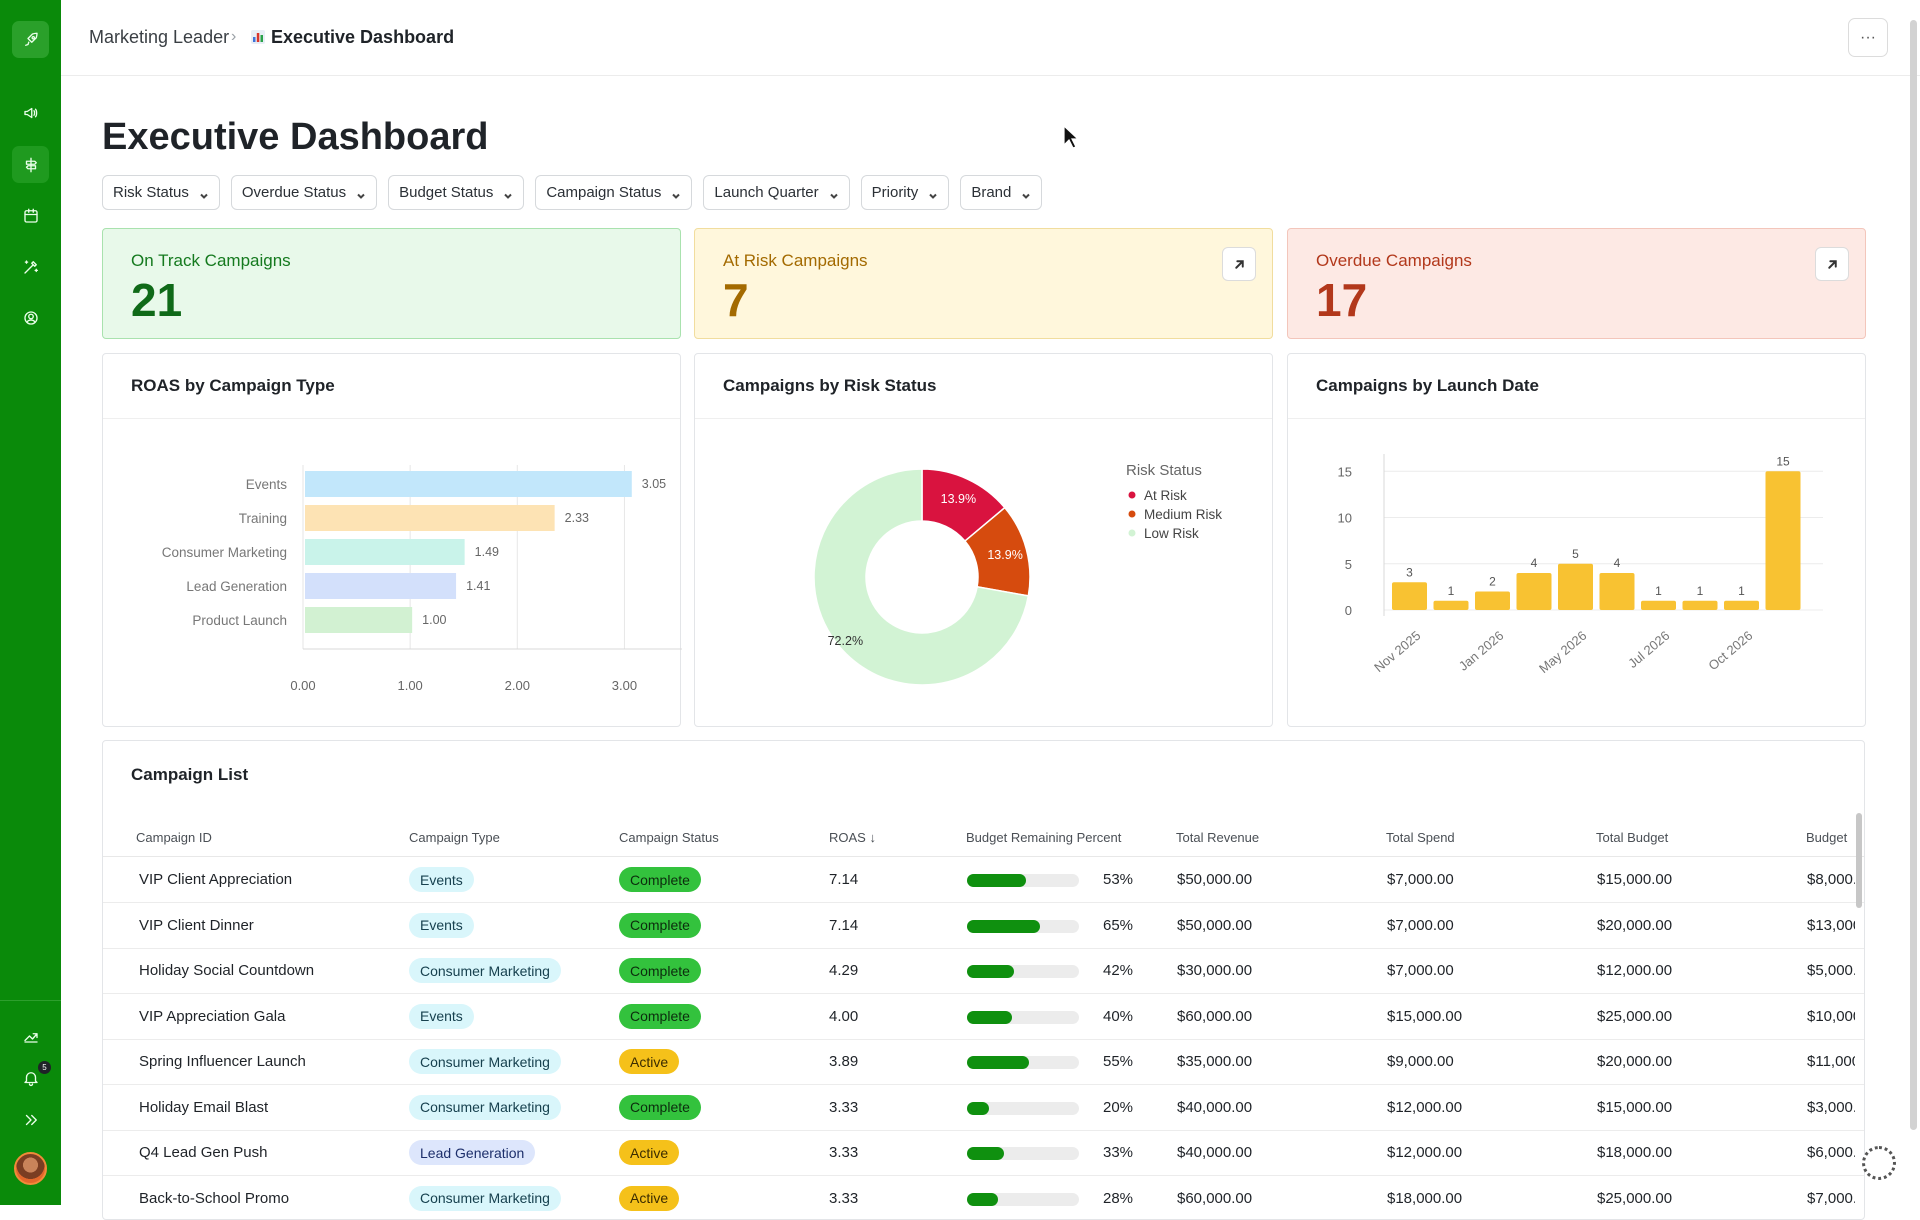  I want to click on breadcrumb-parent: Marketing Leader, so click(159, 37).